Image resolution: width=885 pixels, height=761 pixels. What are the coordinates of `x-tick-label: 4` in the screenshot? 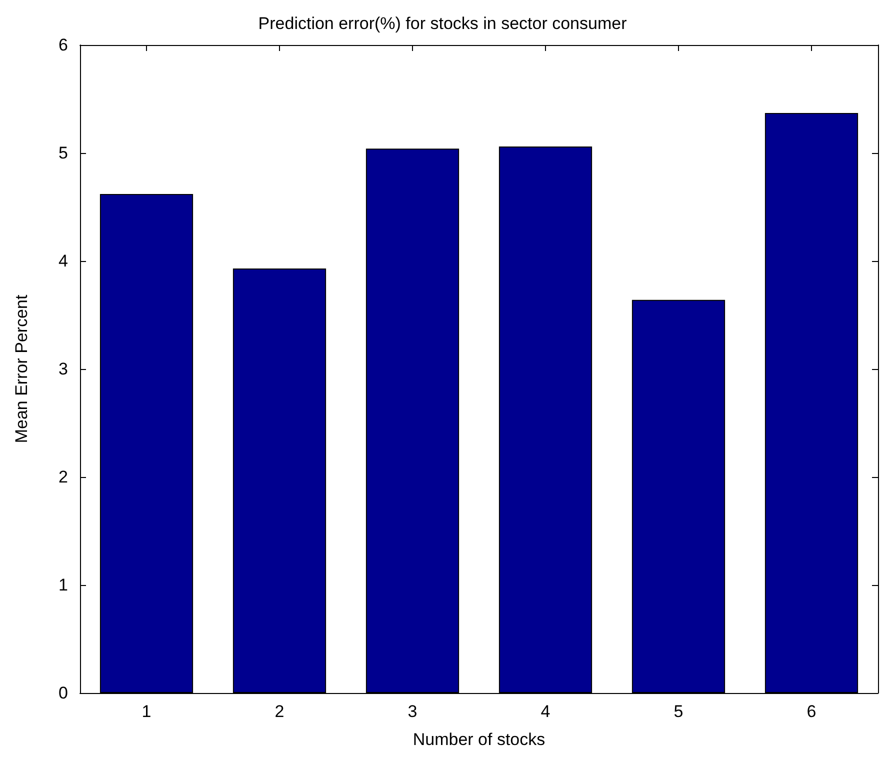 It's located at (545, 711).